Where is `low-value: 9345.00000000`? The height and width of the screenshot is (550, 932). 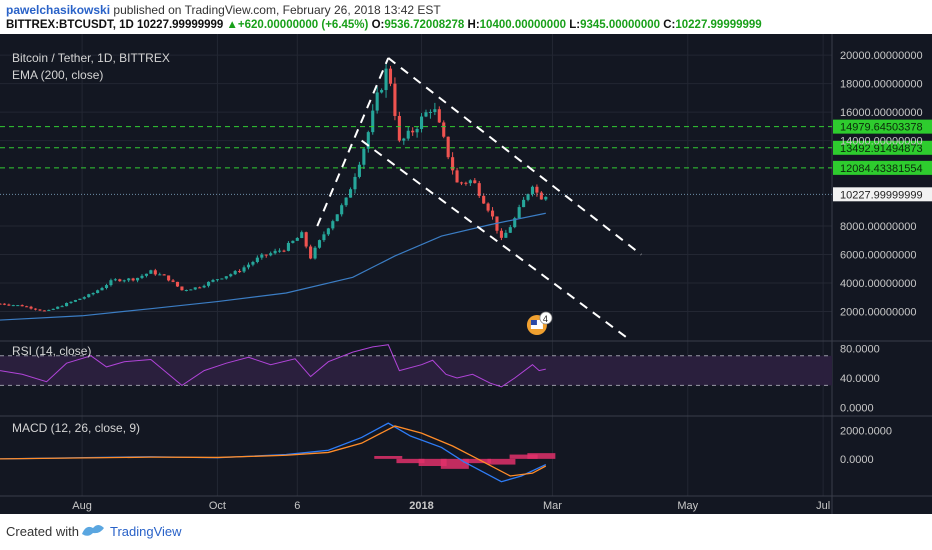 low-value: 9345.00000000 is located at coordinates (620, 25).